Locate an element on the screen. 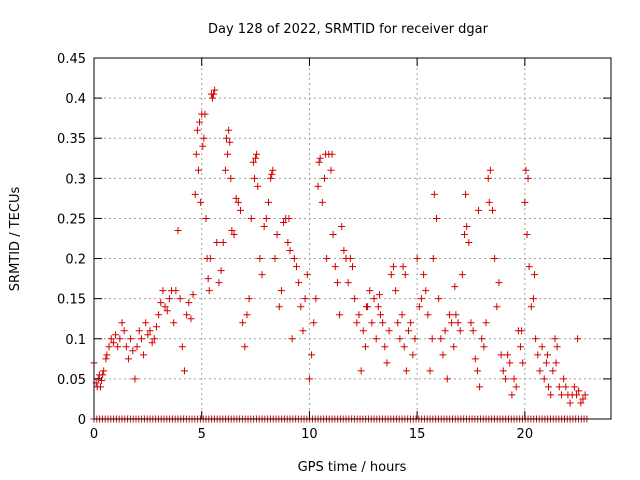  y-tick-label: 0.1 is located at coordinates (75, 340).